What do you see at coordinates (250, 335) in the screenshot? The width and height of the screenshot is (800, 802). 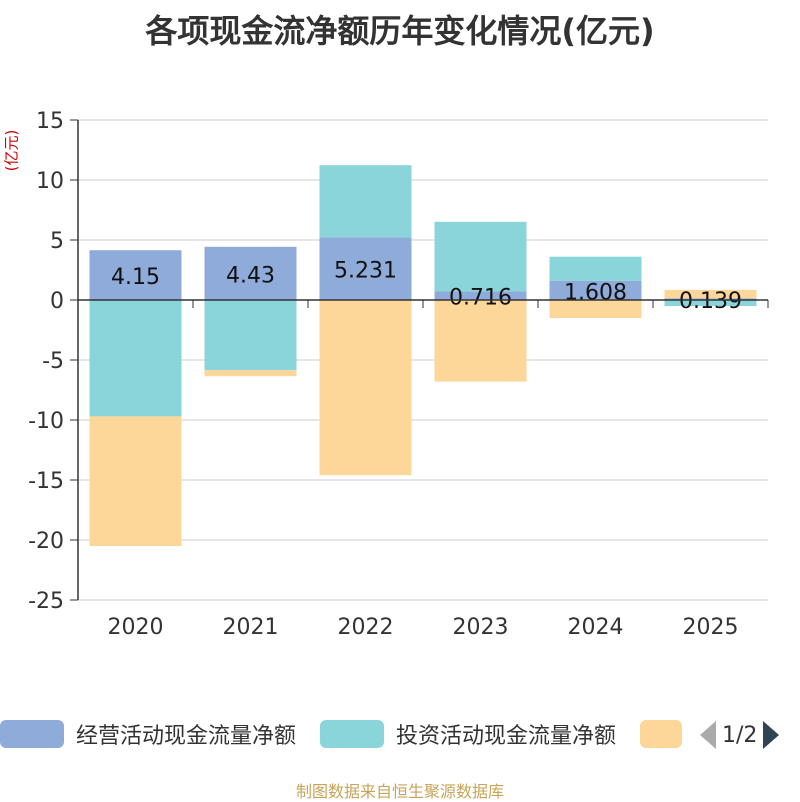 I see `bar-series2-2021` at bounding box center [250, 335].